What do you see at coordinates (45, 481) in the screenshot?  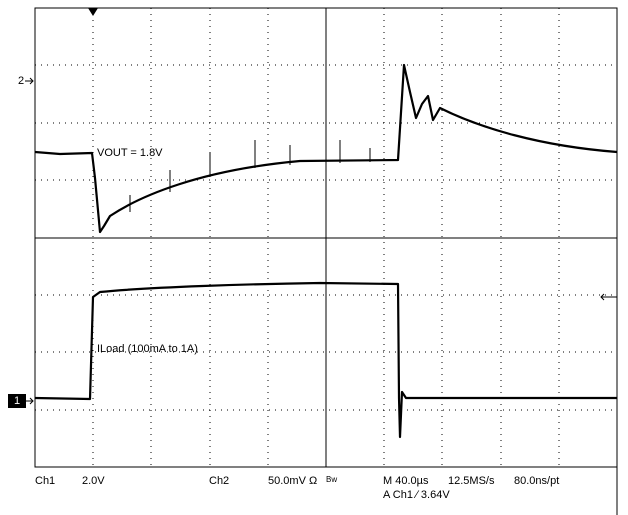 I see `ch1-label: Ch1` at bounding box center [45, 481].